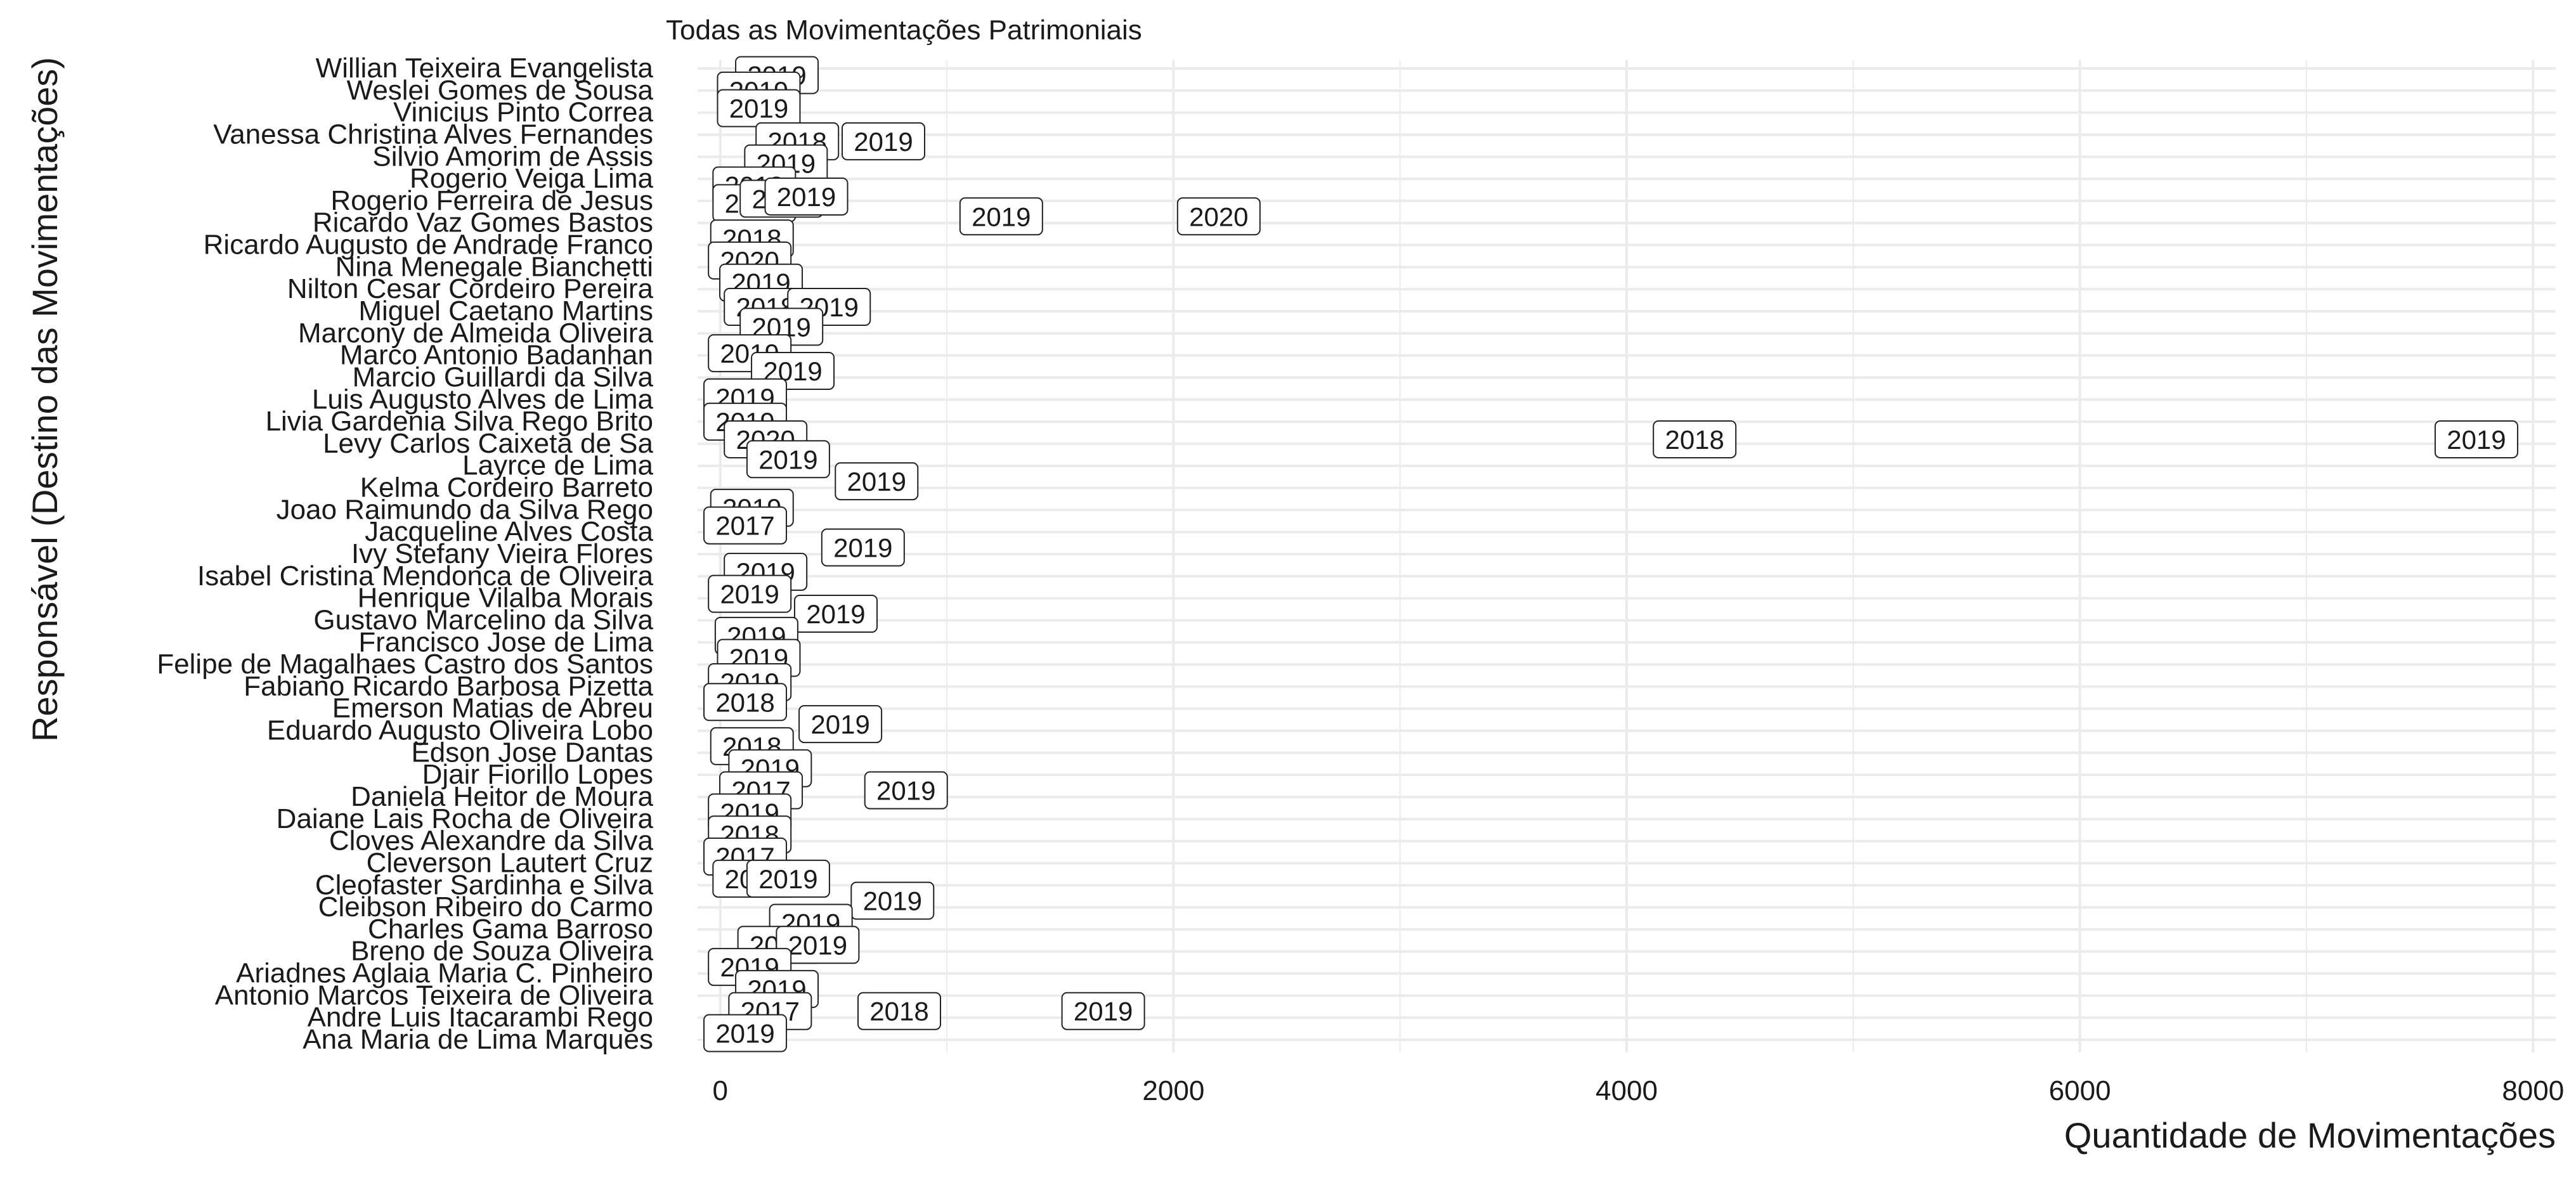 The height and width of the screenshot is (1178, 2576). I want to click on y-tick-label: Vanessa Christina Alves Fernandes, so click(433, 134).